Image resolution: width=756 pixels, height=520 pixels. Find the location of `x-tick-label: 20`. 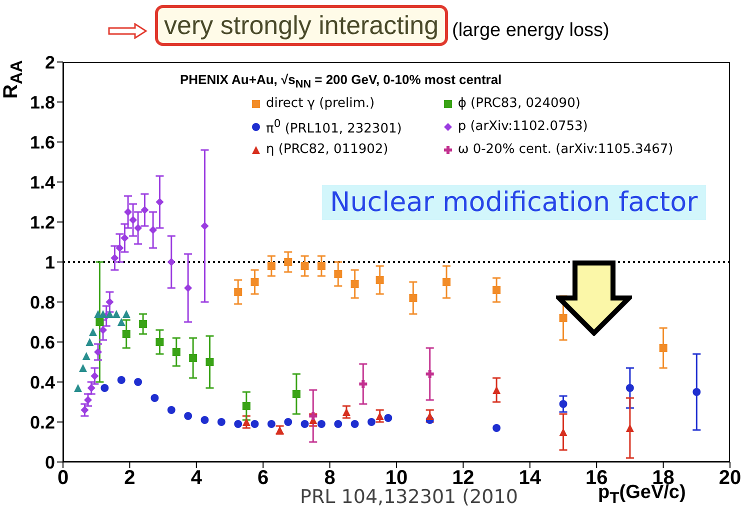

x-tick-label: 20 is located at coordinates (730, 478).